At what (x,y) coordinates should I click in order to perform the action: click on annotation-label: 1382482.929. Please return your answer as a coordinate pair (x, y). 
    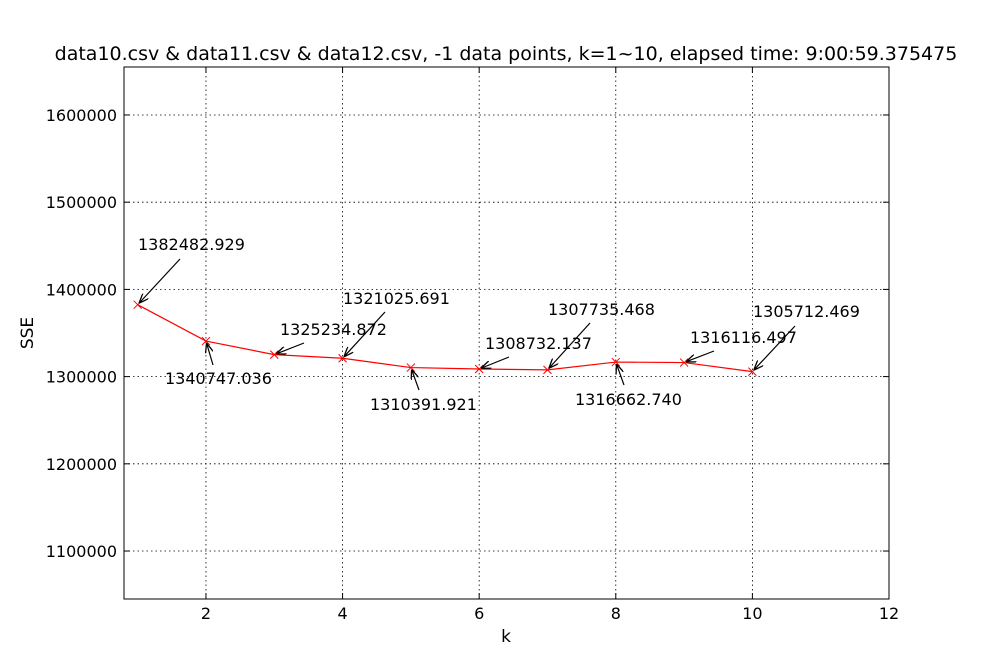
    Looking at the image, I should click on (191, 244).